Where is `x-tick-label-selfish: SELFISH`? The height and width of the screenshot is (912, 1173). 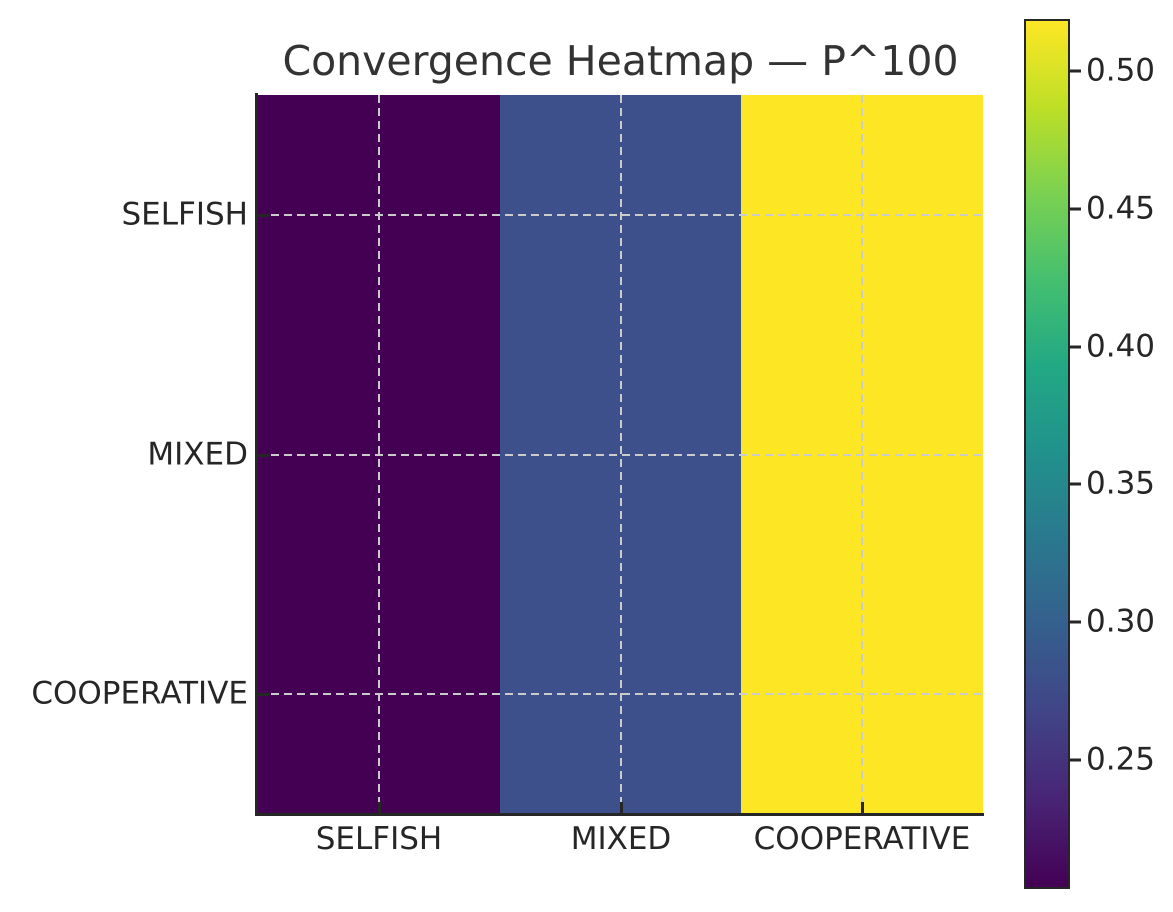 x-tick-label-selfish: SELFISH is located at coordinates (379, 839).